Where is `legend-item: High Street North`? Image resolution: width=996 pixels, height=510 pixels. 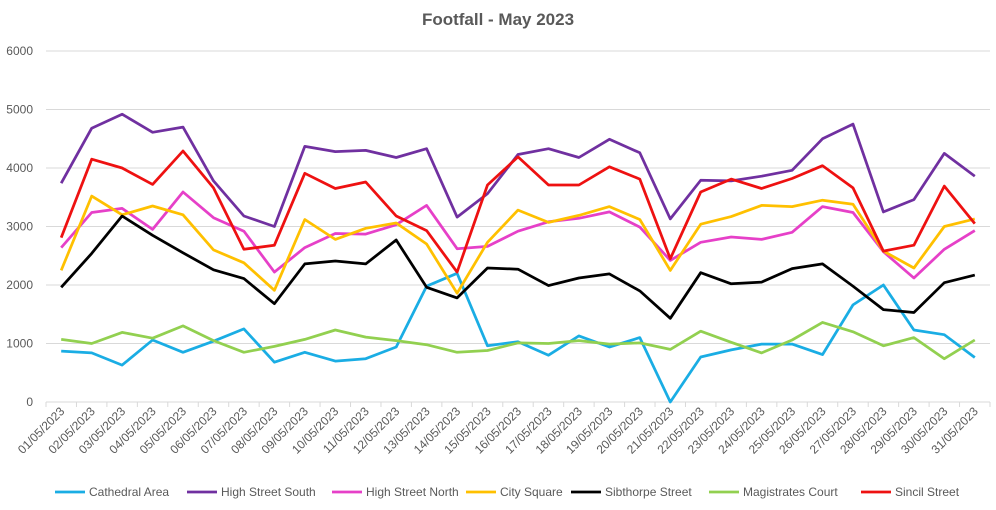
legend-item: High Street North is located at coordinates (395, 492).